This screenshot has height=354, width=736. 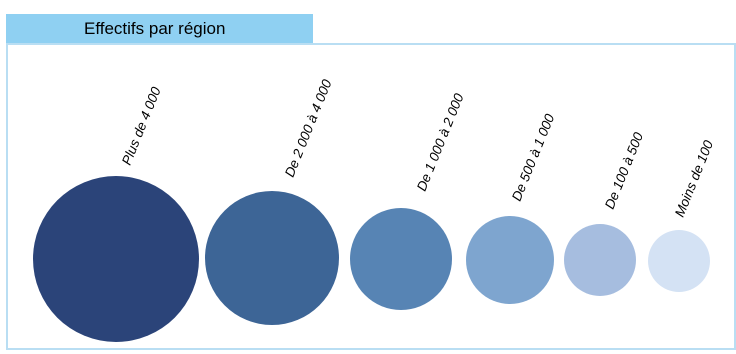 What do you see at coordinates (440, 142) in the screenshot?
I see `label-1000-2000: De 1 000 à 2 000` at bounding box center [440, 142].